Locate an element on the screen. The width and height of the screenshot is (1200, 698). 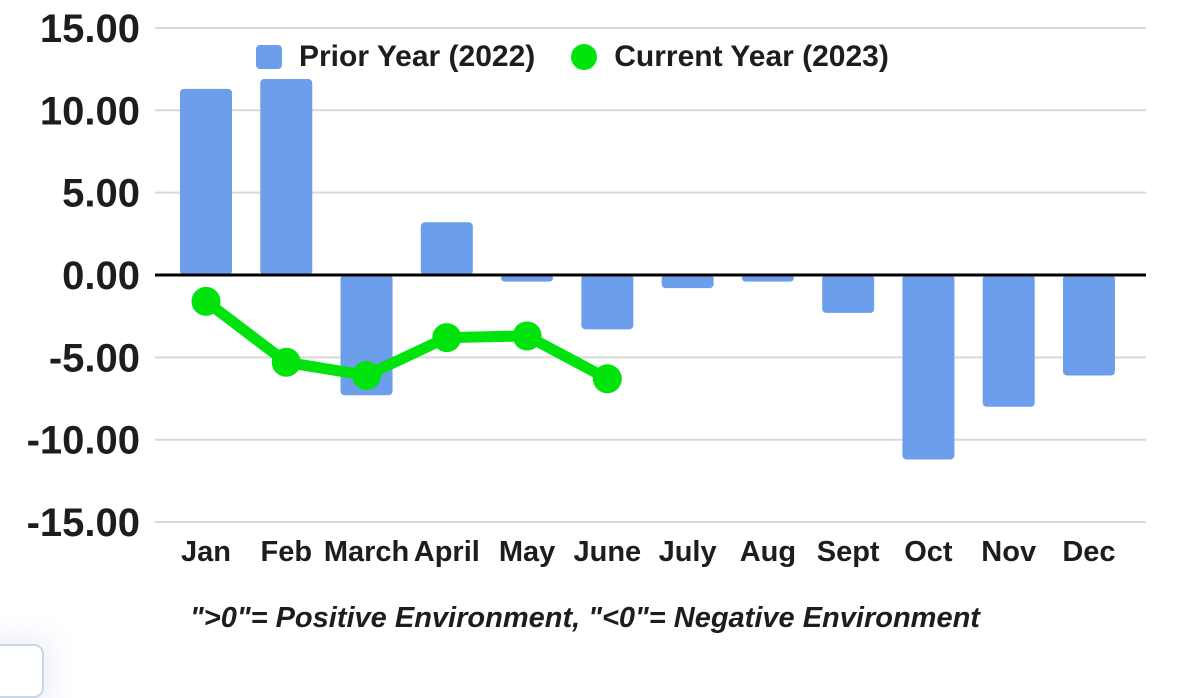
y-axis-label: 5.00 is located at coordinates (101, 194).